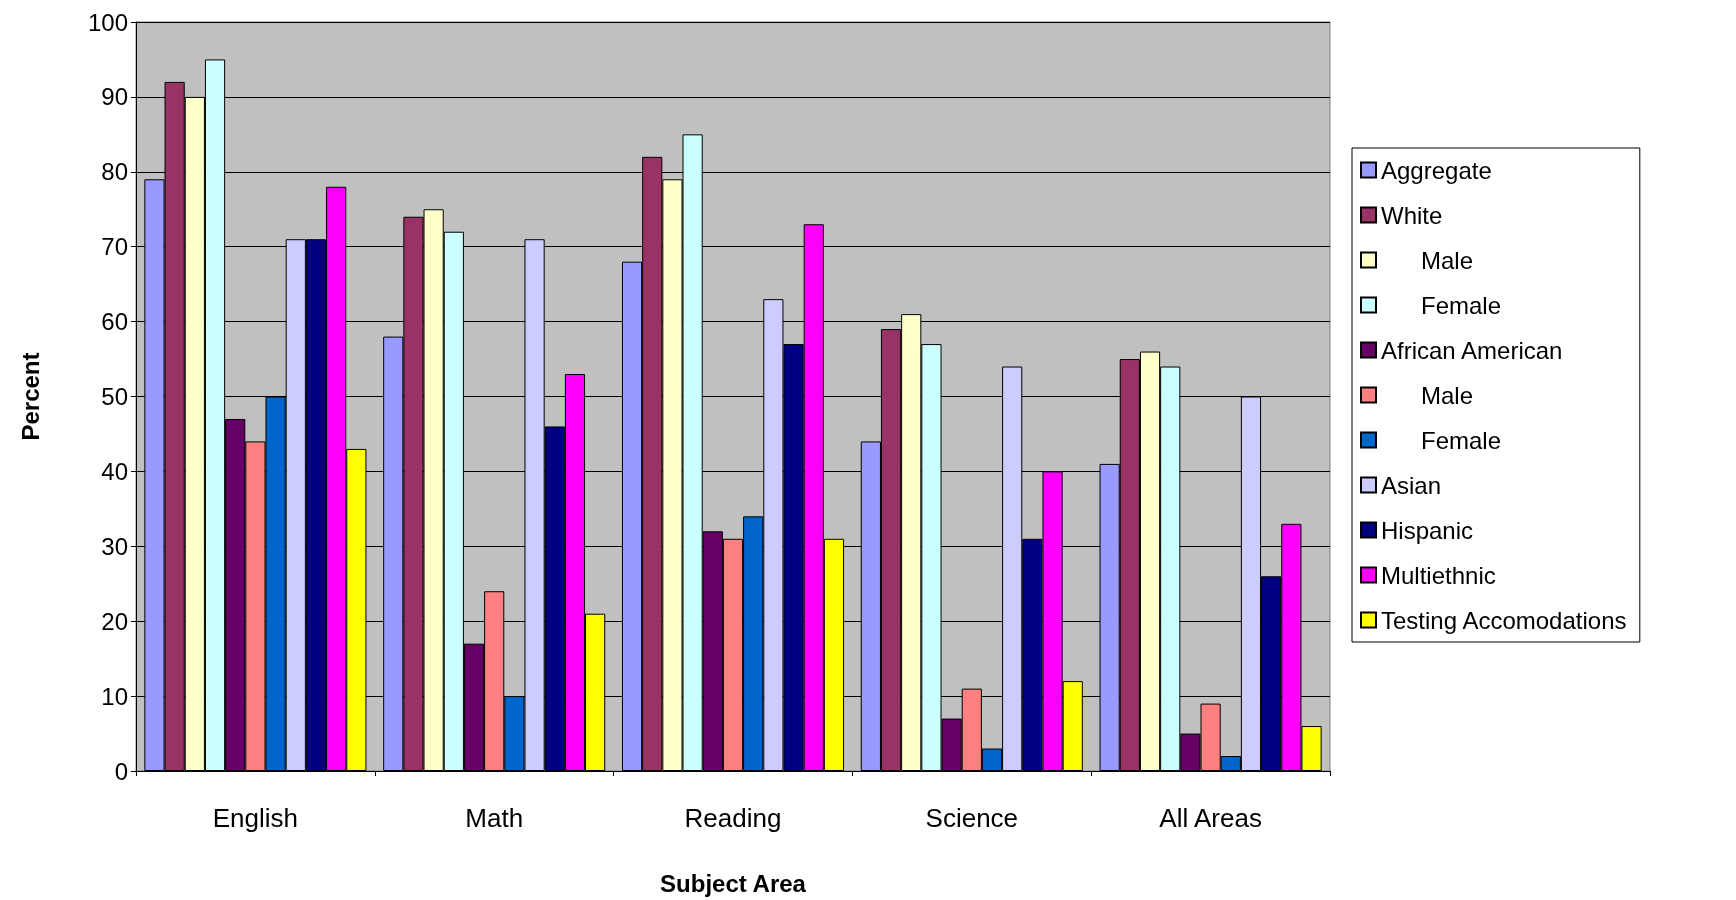 Image resolution: width=1736 pixels, height=900 pixels. I want to click on y-tick-label: 80, so click(114, 172).